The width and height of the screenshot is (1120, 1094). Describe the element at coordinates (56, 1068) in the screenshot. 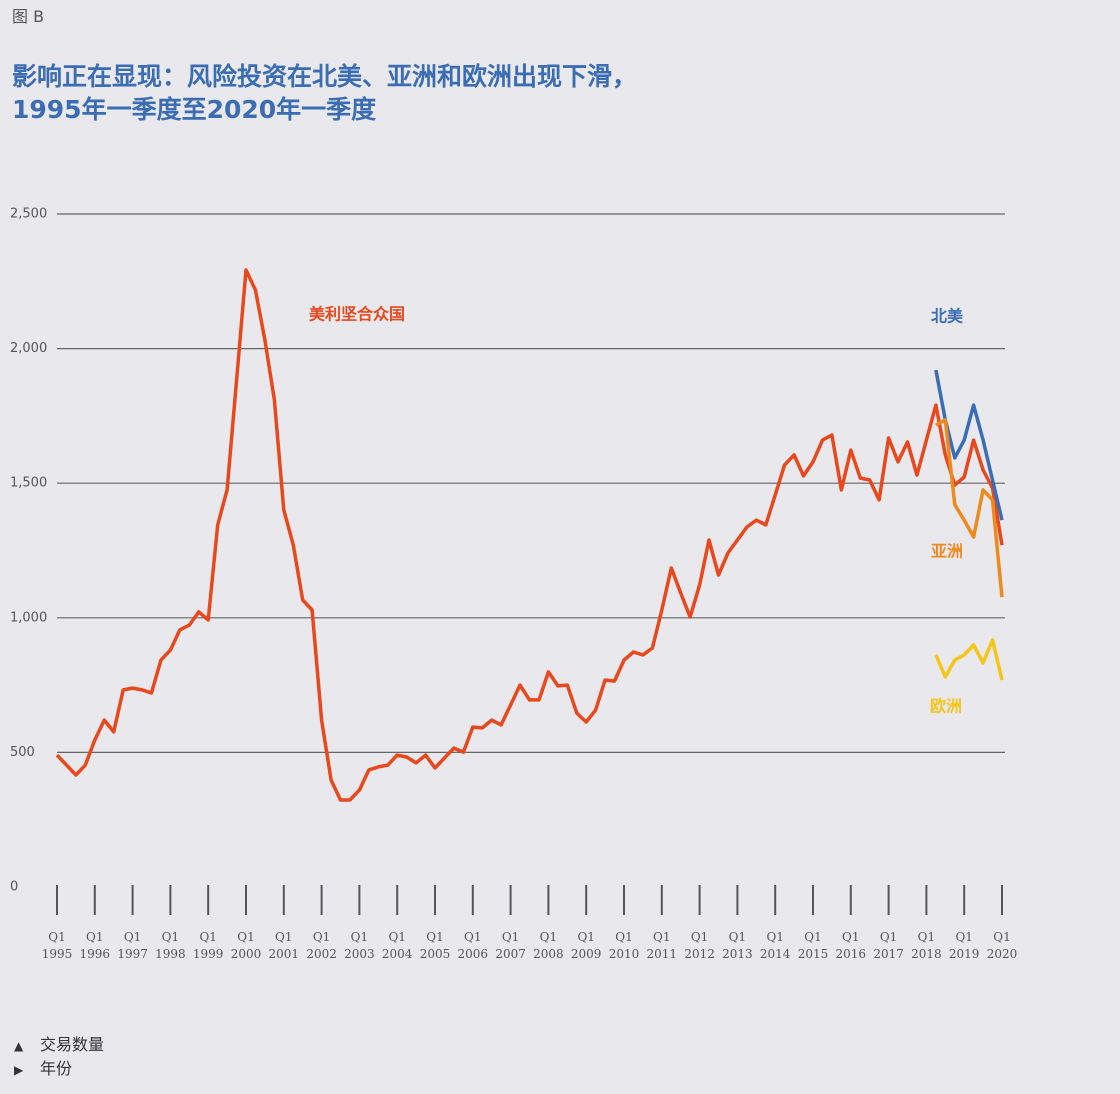

I see `footnote-text: 年份` at that location.